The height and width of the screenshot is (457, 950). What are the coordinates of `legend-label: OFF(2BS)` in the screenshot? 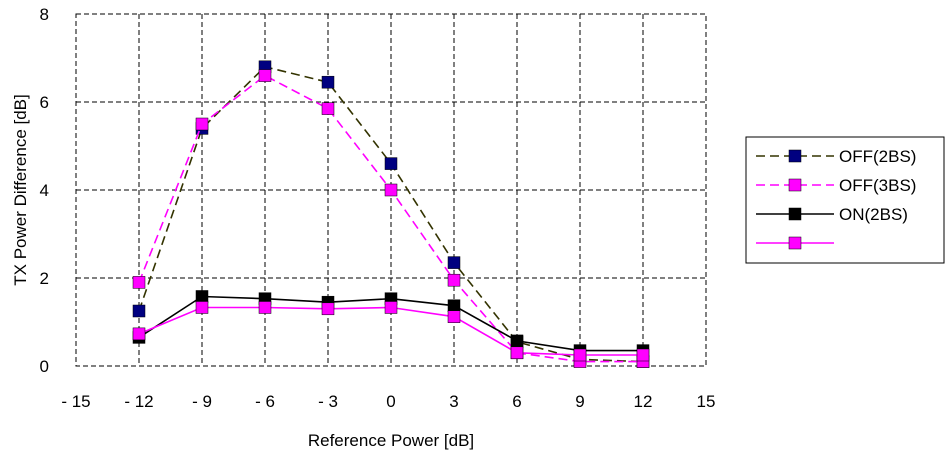 It's located at (877, 156).